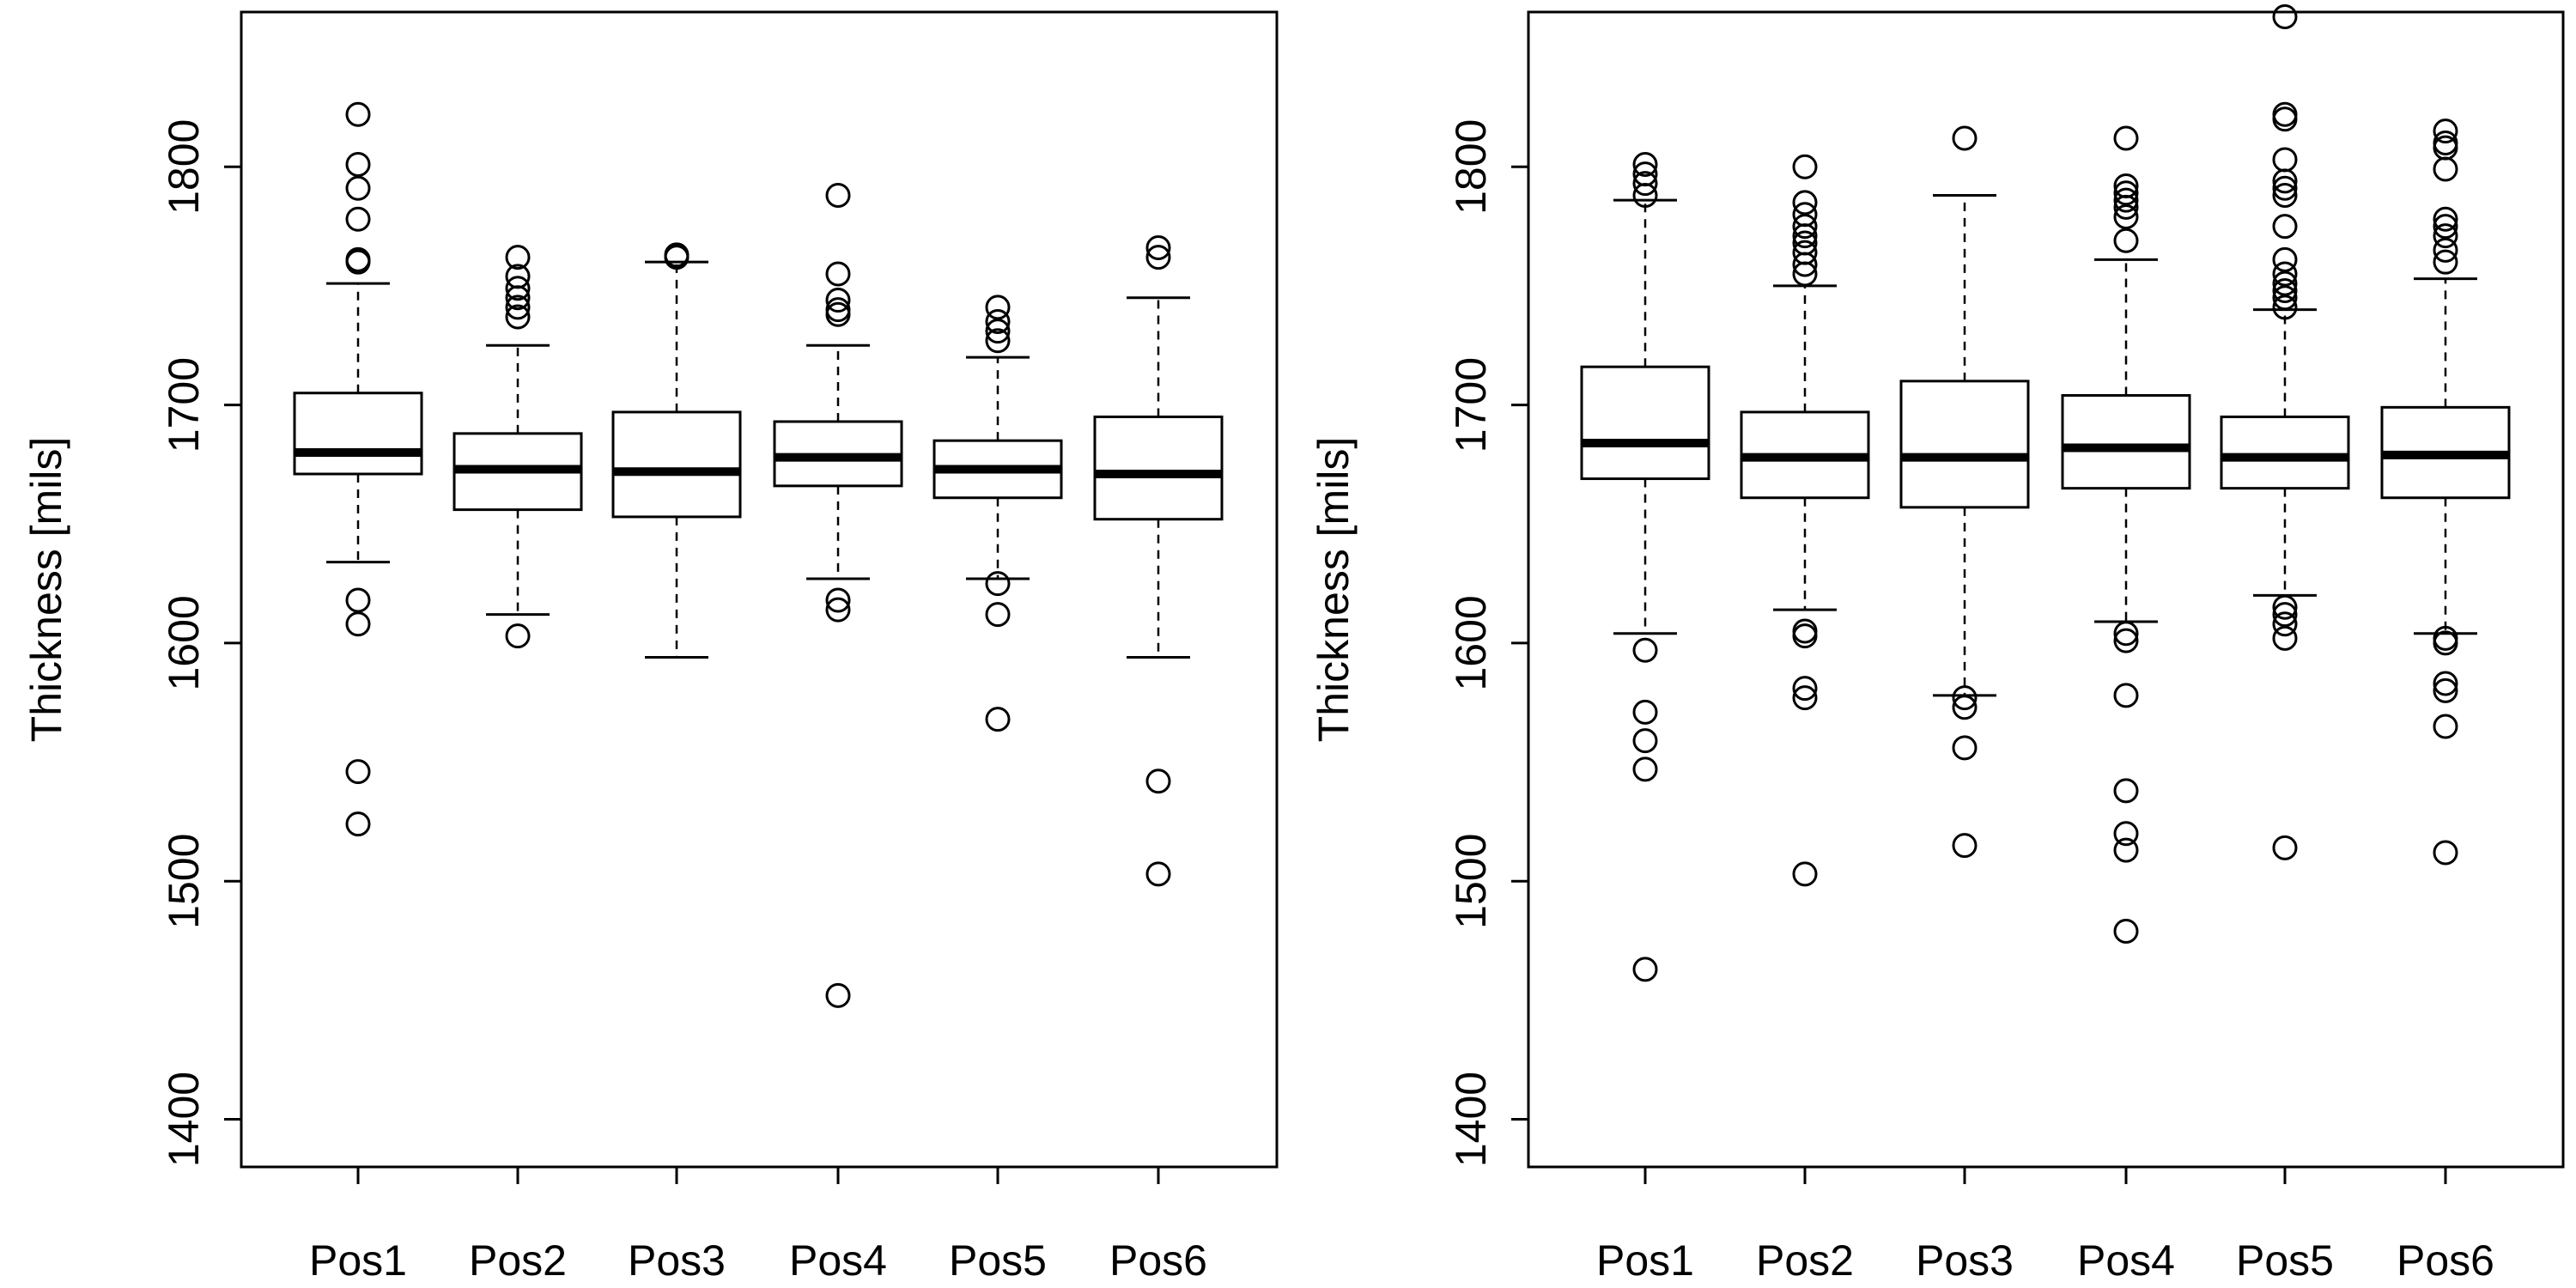 The width and height of the screenshot is (2576, 1288). I want to click on x-tick-label: Pos5, so click(2285, 1261).